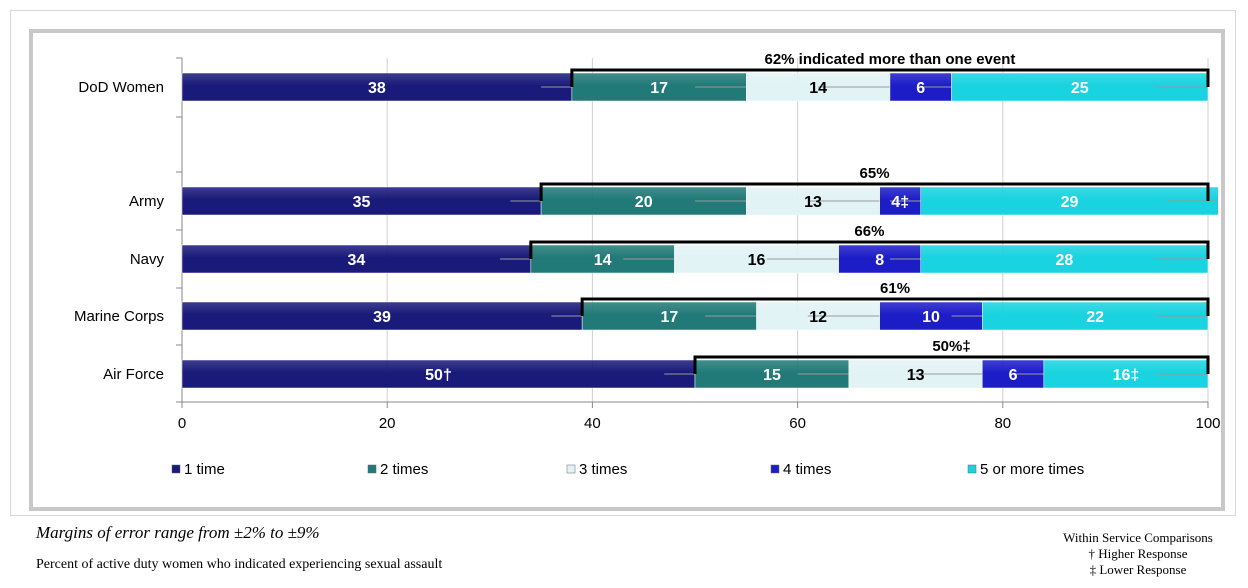 This screenshot has width=1248, height=588. What do you see at coordinates (879, 260) in the screenshot?
I see `data-label: 8` at bounding box center [879, 260].